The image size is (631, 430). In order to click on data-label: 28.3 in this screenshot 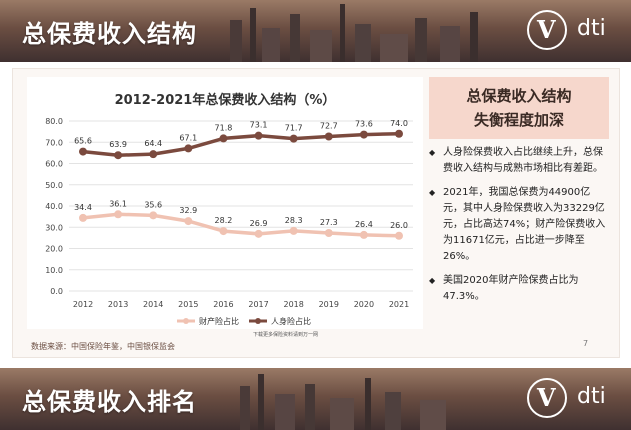, I will do `click(294, 220)`.